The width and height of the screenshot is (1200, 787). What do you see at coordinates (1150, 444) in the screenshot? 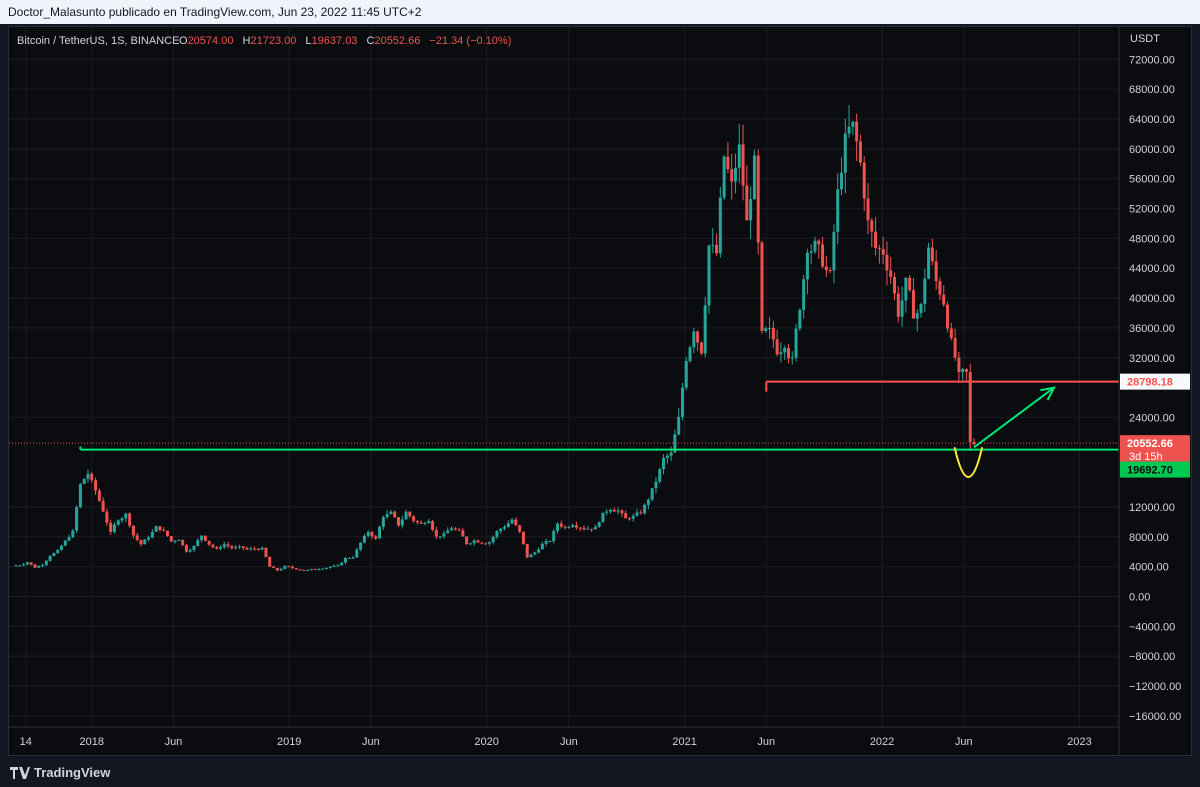
I see `last-price-tag-label: 20552.66` at bounding box center [1150, 444].